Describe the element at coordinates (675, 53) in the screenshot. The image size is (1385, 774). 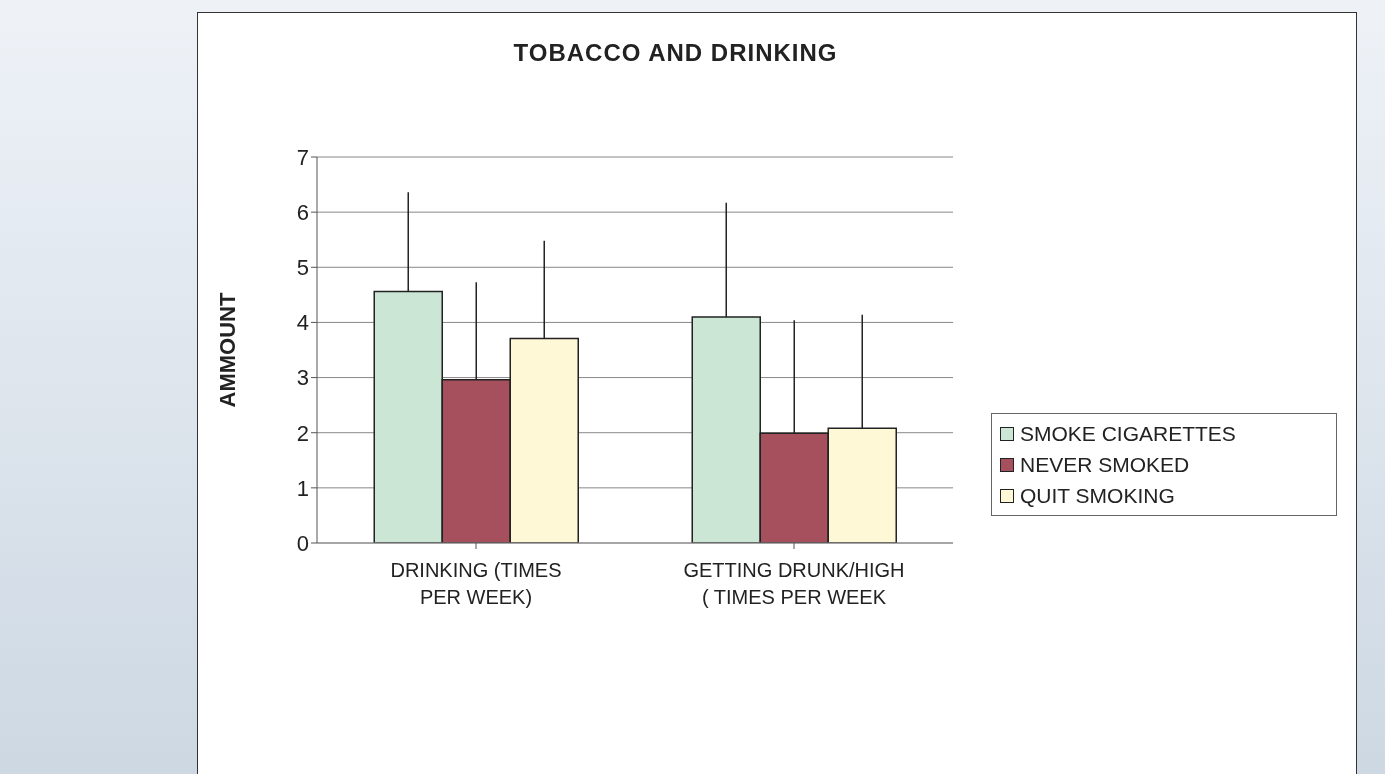
I see `chart-title: TOBACCO AND DRINKING` at that location.